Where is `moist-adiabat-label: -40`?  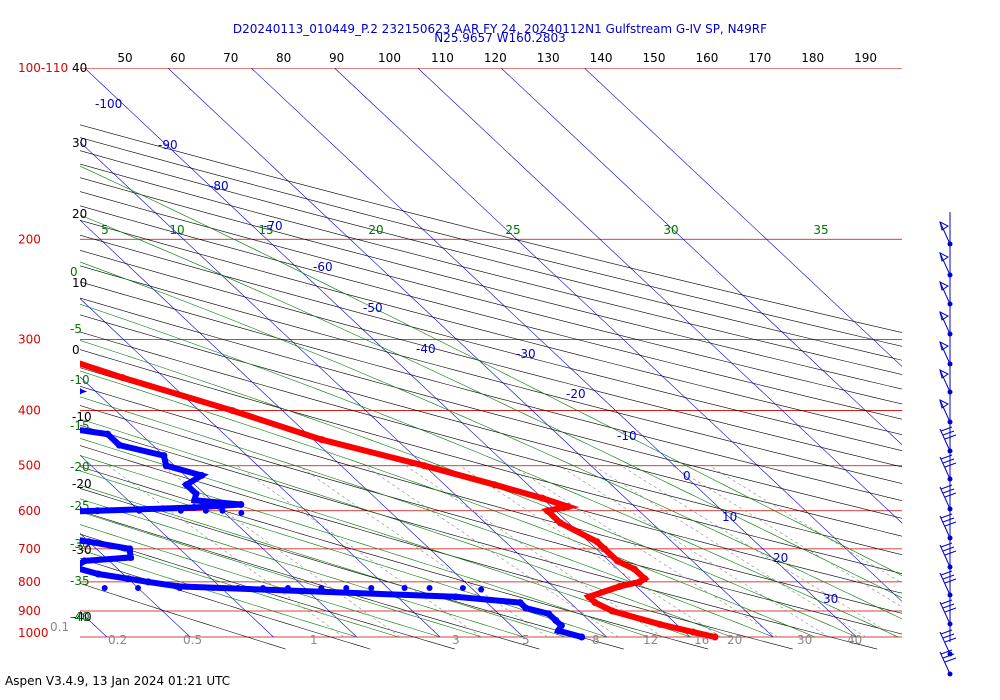
moist-adiabat-label: -40 is located at coordinates (80, 617).